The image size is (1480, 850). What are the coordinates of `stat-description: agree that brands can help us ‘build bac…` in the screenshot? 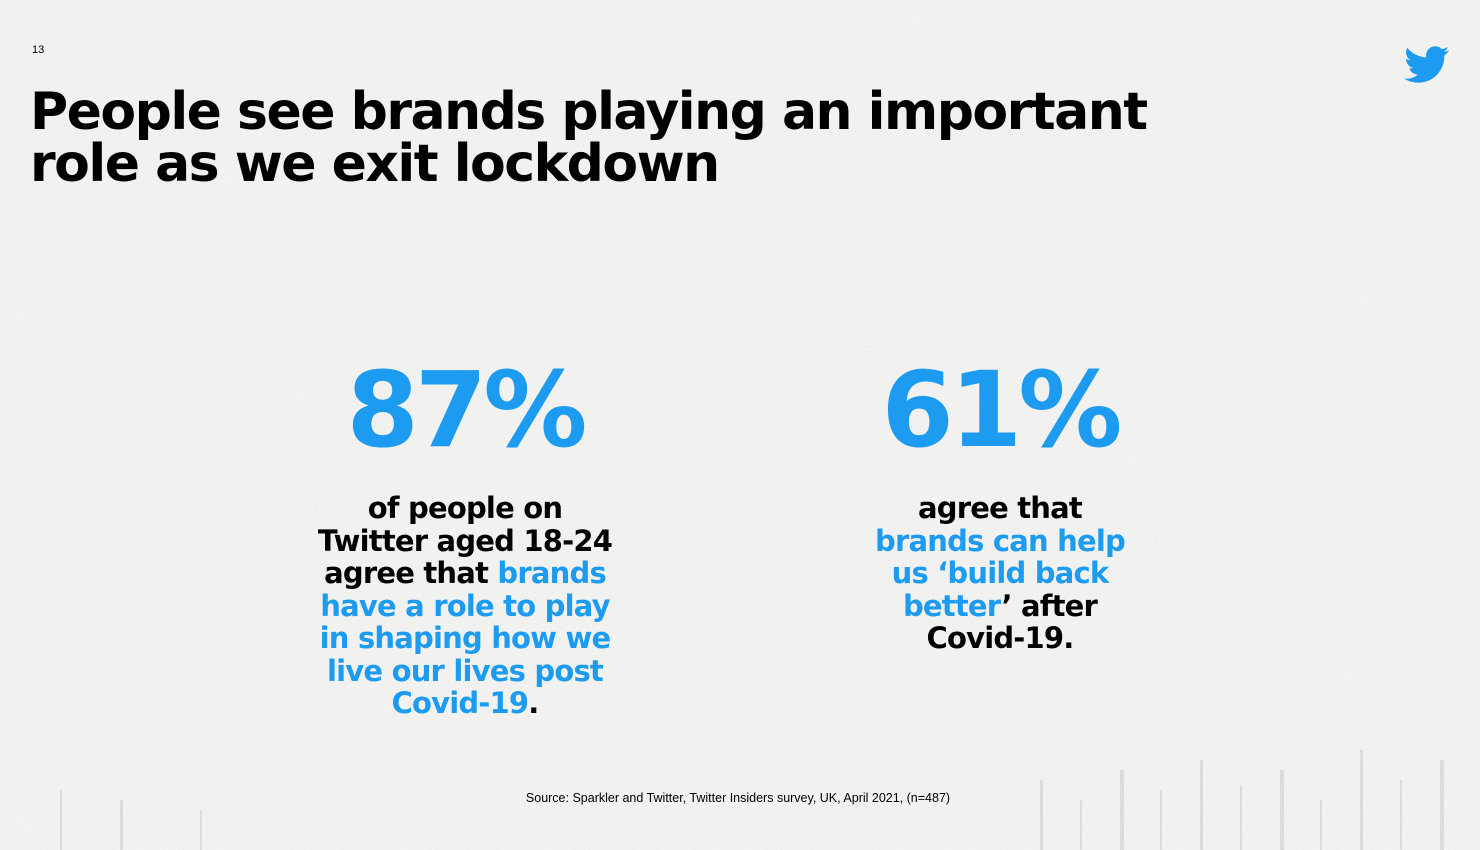 It's located at (1000, 573).